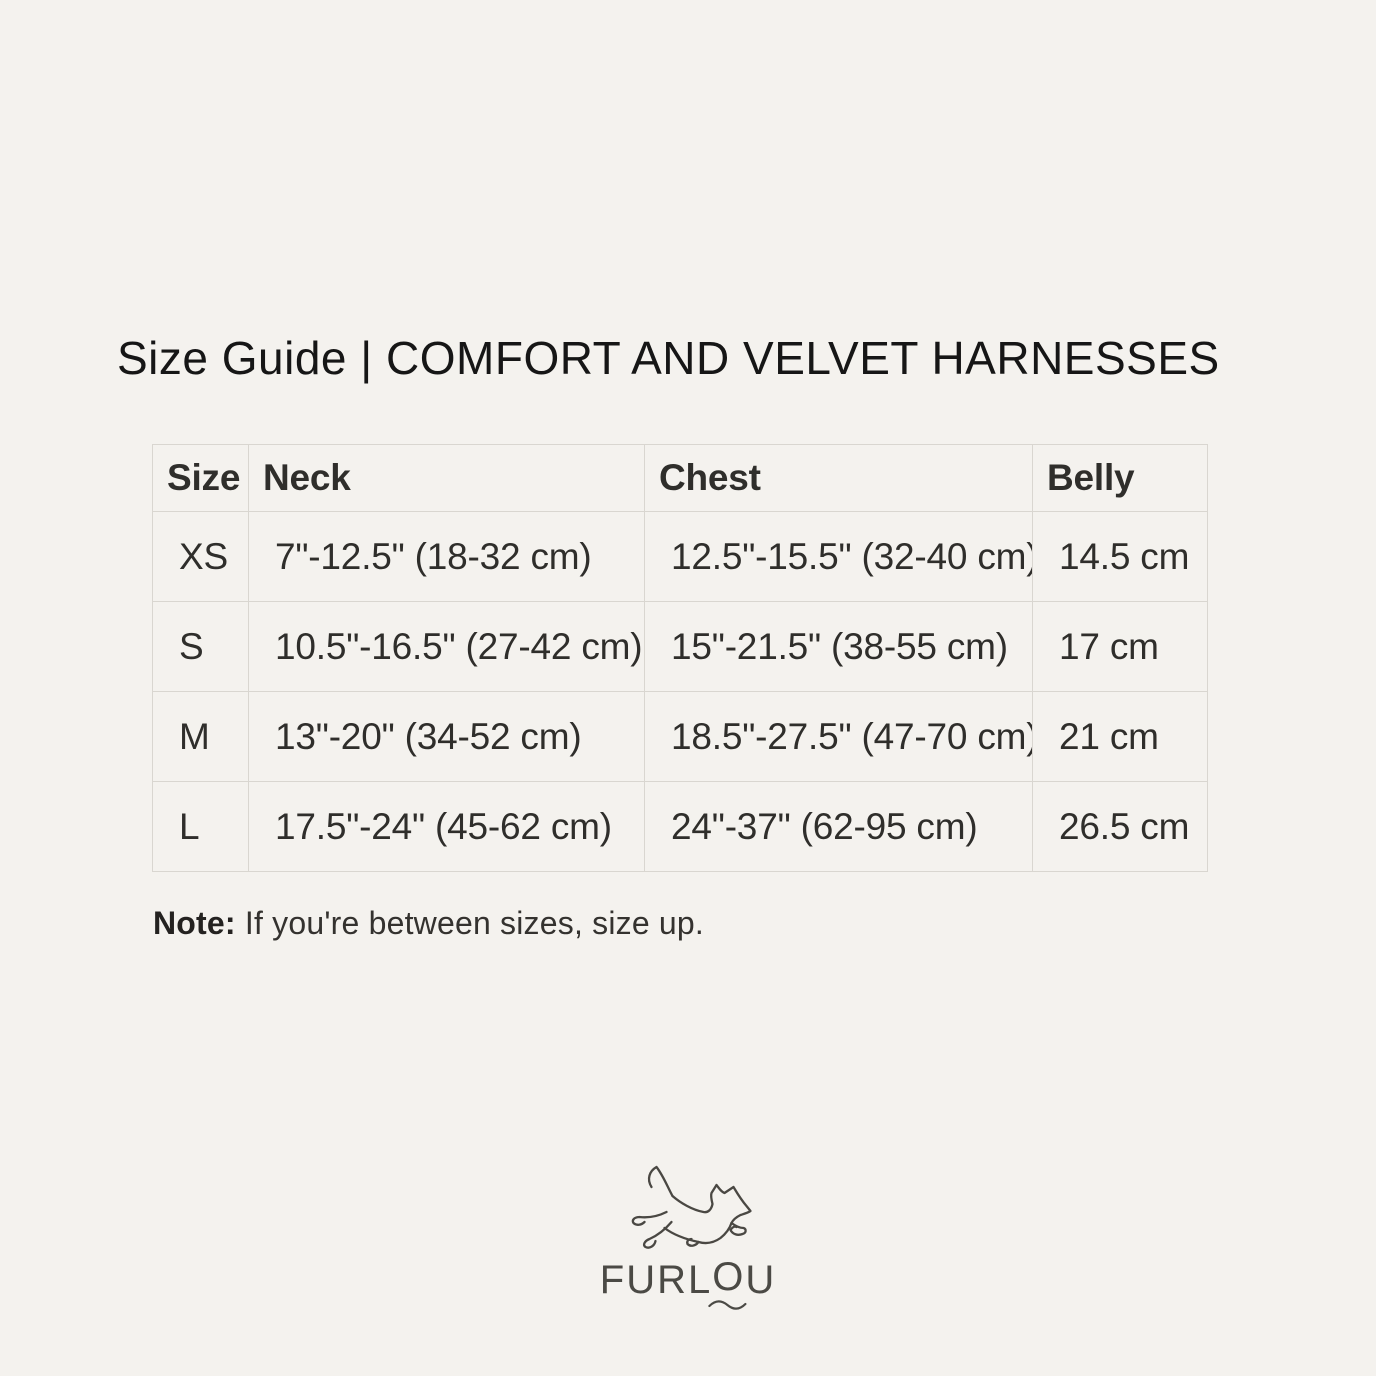 The height and width of the screenshot is (1376, 1376). What do you see at coordinates (761, 1280) in the screenshot?
I see `wordmark-segment: U` at bounding box center [761, 1280].